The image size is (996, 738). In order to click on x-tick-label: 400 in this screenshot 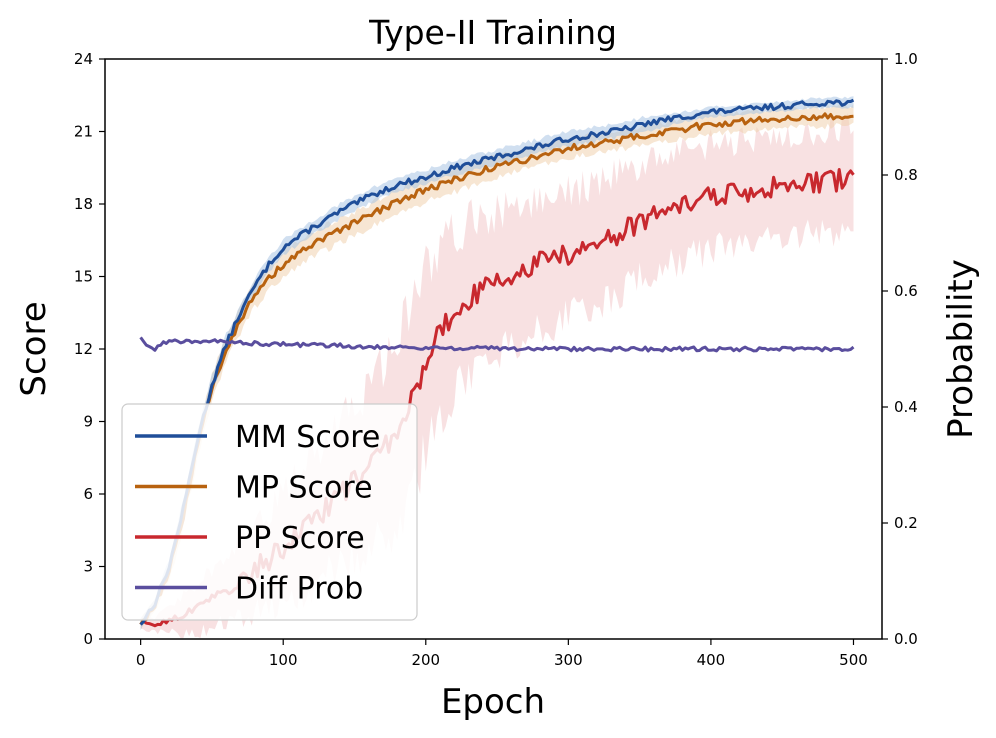, I will do `click(711, 660)`.